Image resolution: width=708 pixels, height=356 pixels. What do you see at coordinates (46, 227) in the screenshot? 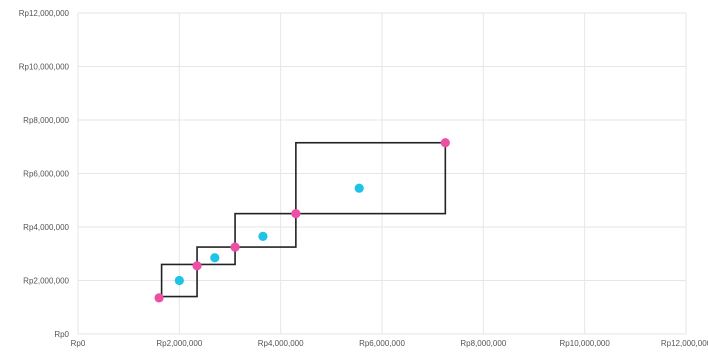
I see `y-tick-label: Rp4,000,000` at bounding box center [46, 227].